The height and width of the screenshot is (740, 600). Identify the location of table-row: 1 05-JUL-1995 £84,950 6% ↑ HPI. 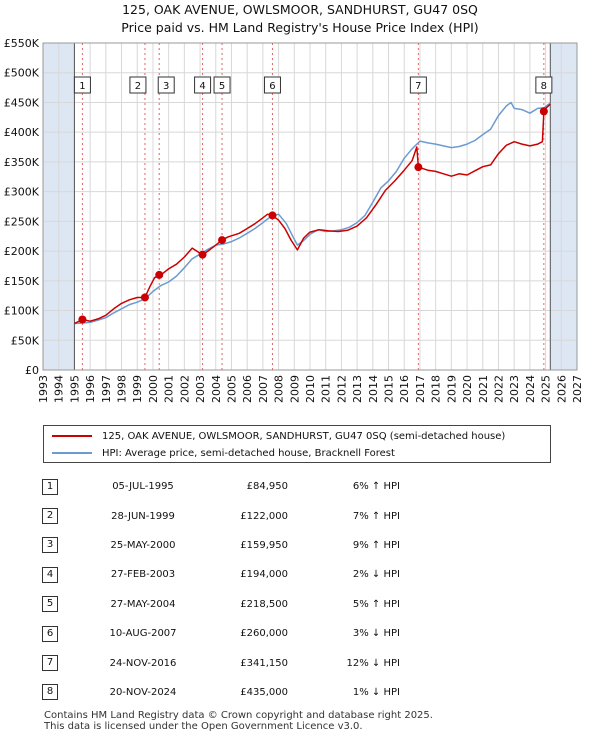
(221, 486).